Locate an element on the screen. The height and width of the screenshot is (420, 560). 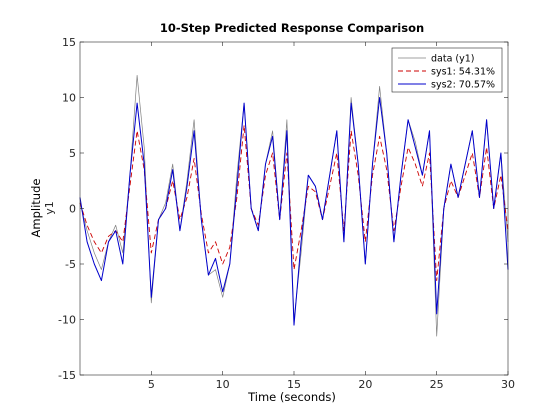
x-tick-label: 15 is located at coordinates (294, 384).